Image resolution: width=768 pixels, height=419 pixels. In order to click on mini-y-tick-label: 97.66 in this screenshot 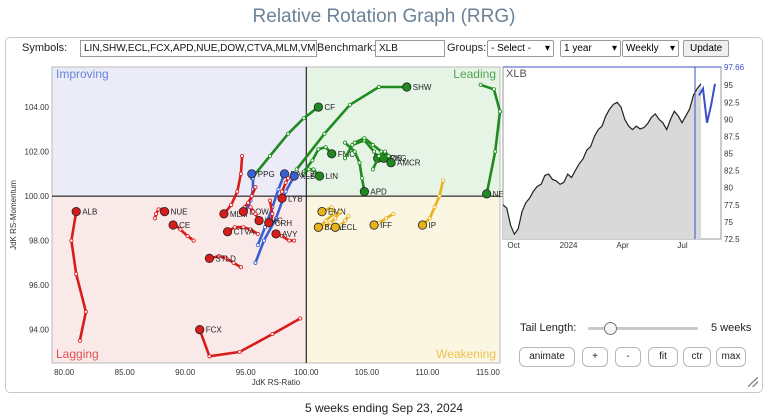, I will do `click(734, 67)`.